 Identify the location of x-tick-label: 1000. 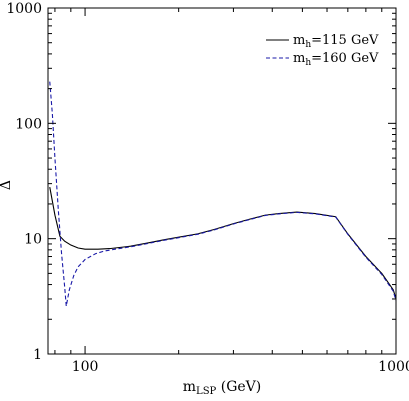
(393, 367).